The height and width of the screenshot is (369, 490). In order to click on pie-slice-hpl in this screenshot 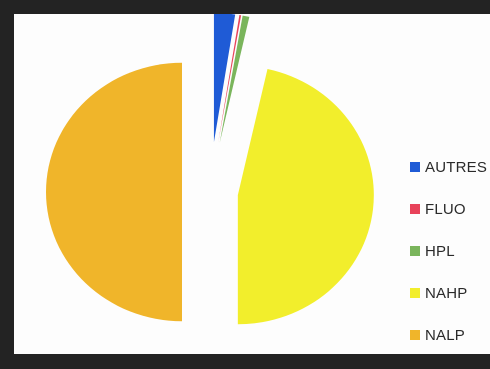, I will do `click(234, 79)`.